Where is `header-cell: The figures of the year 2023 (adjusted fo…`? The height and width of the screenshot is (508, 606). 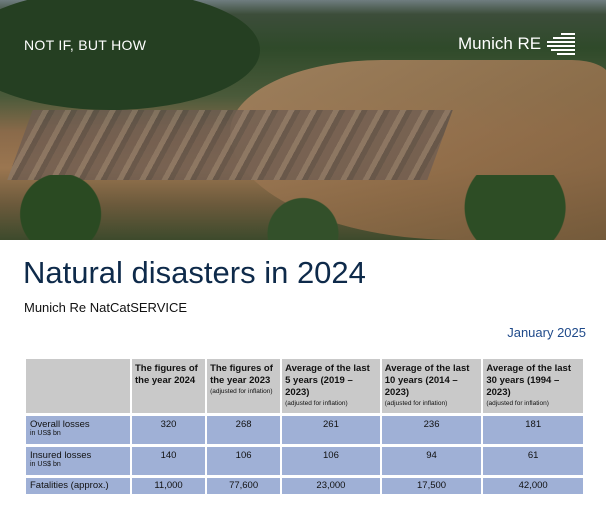 header-cell: The figures of the year 2023 (adjusted fo… is located at coordinates (244, 386).